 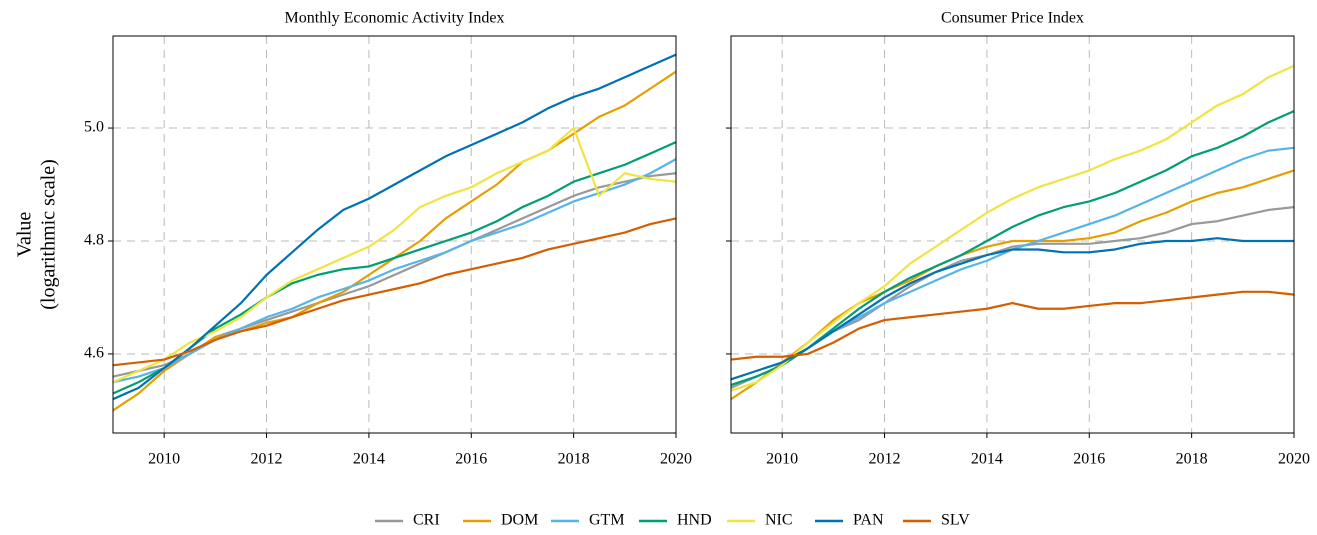 What do you see at coordinates (519, 520) in the screenshot?
I see `legend-label: DOM` at bounding box center [519, 520].